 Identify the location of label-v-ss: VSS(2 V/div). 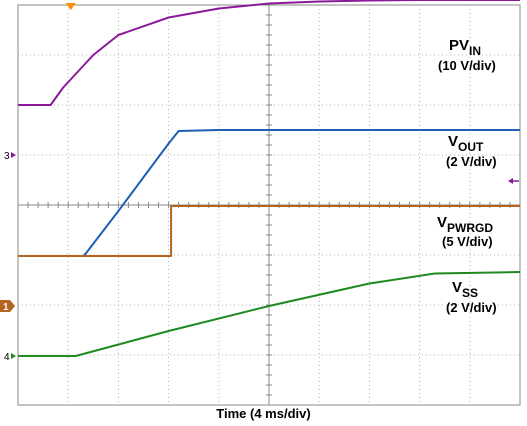
(471, 297).